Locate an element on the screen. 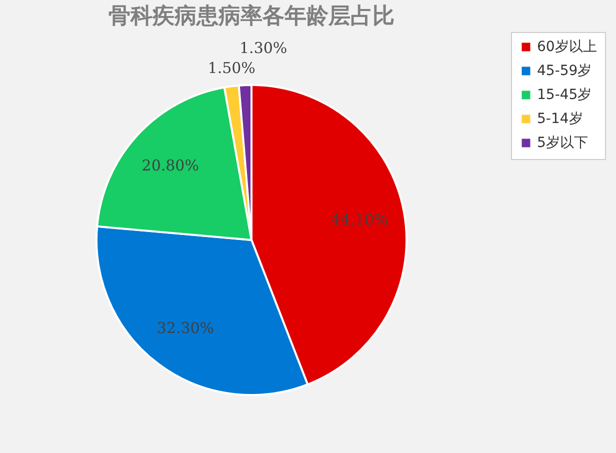  data-label: 1.50% is located at coordinates (232, 68).